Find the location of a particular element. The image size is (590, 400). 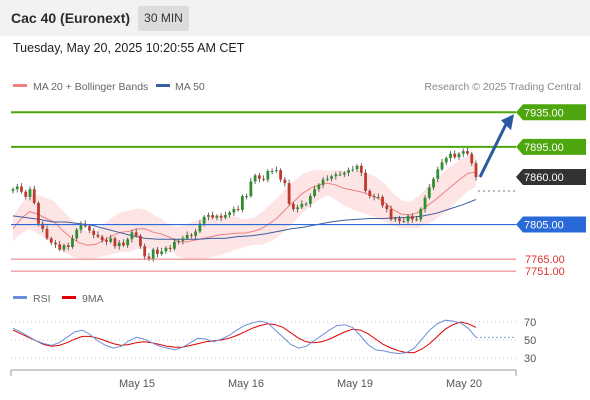

chart-title: Cac 40 (Euronext) is located at coordinates (71, 18).